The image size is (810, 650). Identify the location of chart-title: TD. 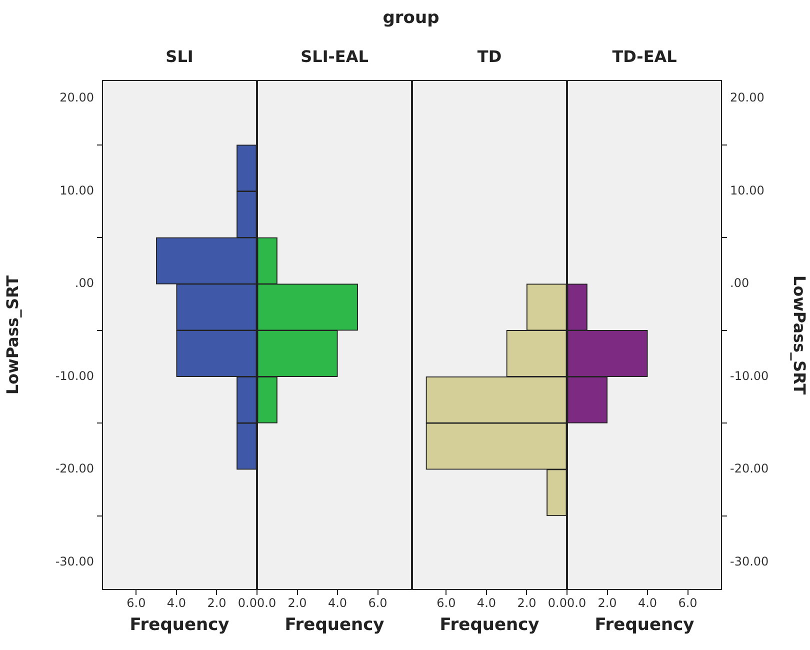
(489, 56).